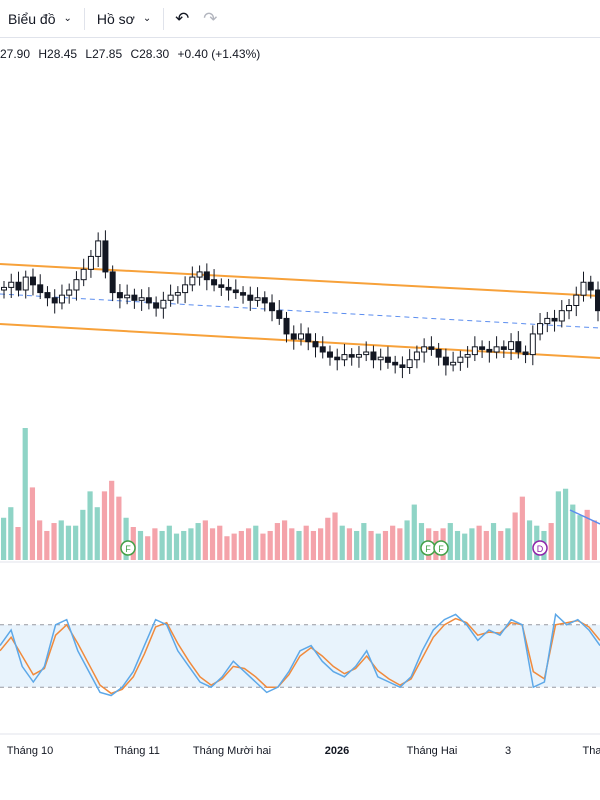 Image resolution: width=600 pixels, height=800 pixels. What do you see at coordinates (300, 280) in the screenshot?
I see `channel-upper-line` at bounding box center [300, 280].